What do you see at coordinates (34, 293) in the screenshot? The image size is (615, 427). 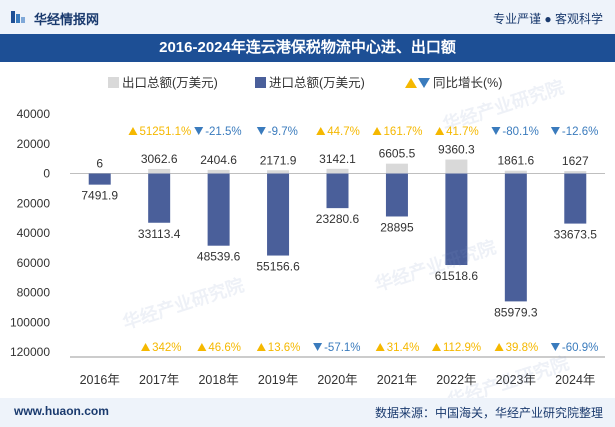 I see `y-tick-label: 80000` at bounding box center [34, 293].